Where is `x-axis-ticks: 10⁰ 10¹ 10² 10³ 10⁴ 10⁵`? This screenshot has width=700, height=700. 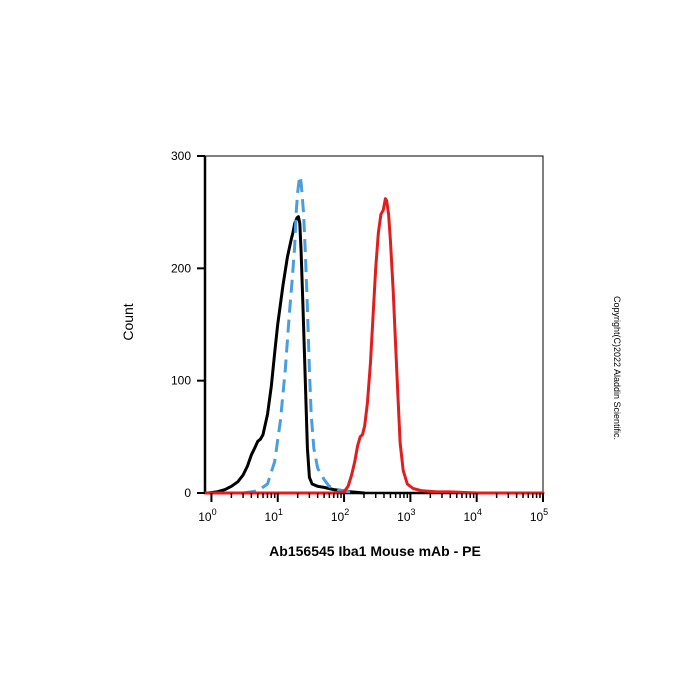 x-axis-ticks: 10⁰ 10¹ 10² 10³ 10⁴ 10⁵ is located at coordinates (373, 508).